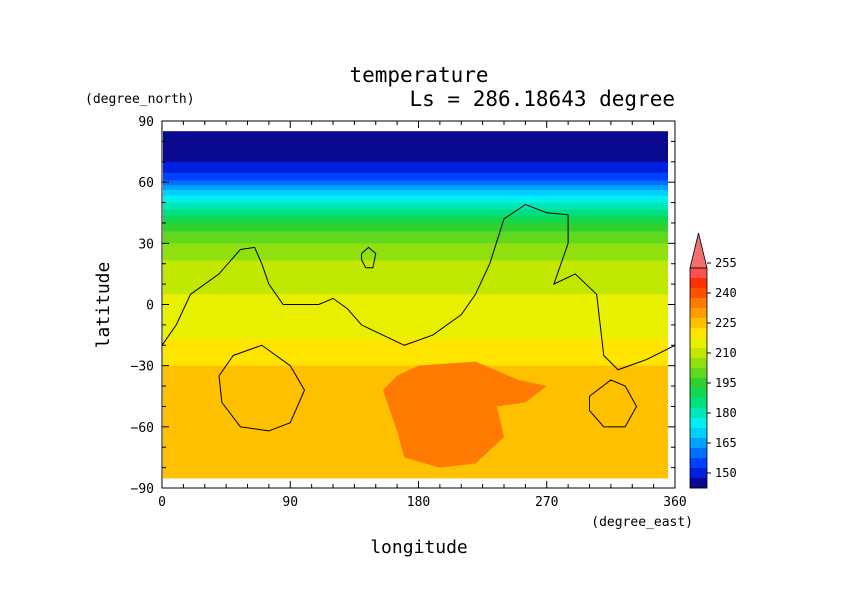 The height and width of the screenshot is (595, 842). I want to click on colorbar-frame, so click(698, 378).